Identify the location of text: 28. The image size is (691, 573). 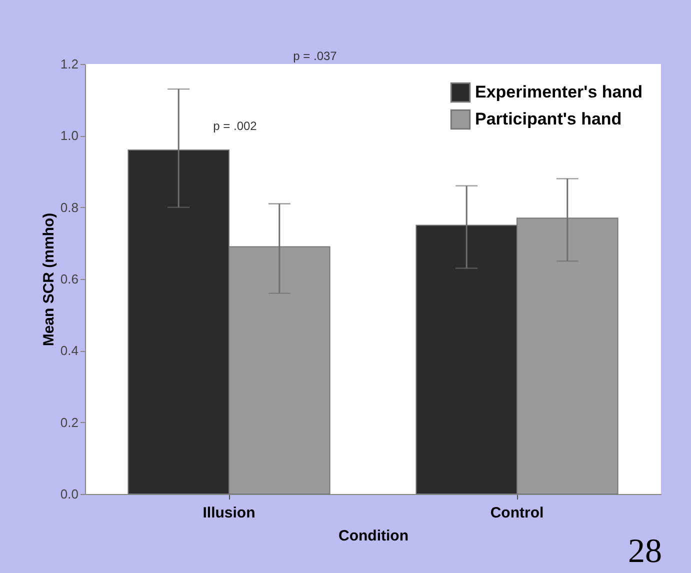
(645, 551).